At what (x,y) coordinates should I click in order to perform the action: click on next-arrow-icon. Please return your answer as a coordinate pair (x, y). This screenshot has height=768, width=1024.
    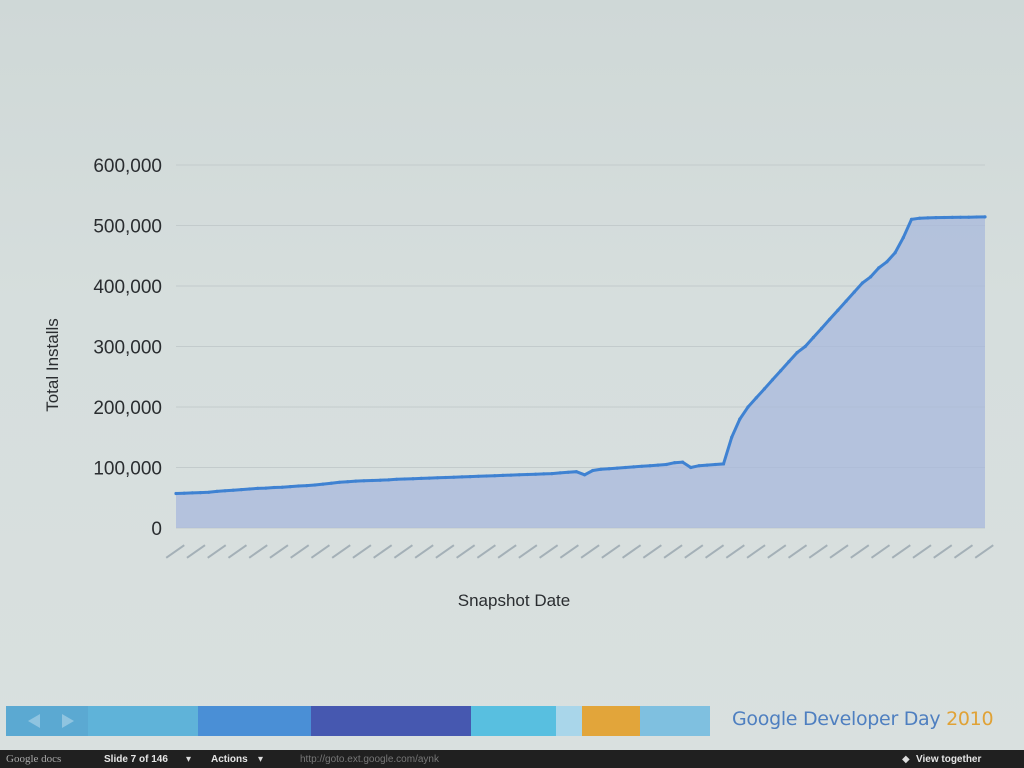
    Looking at the image, I should click on (68, 721).